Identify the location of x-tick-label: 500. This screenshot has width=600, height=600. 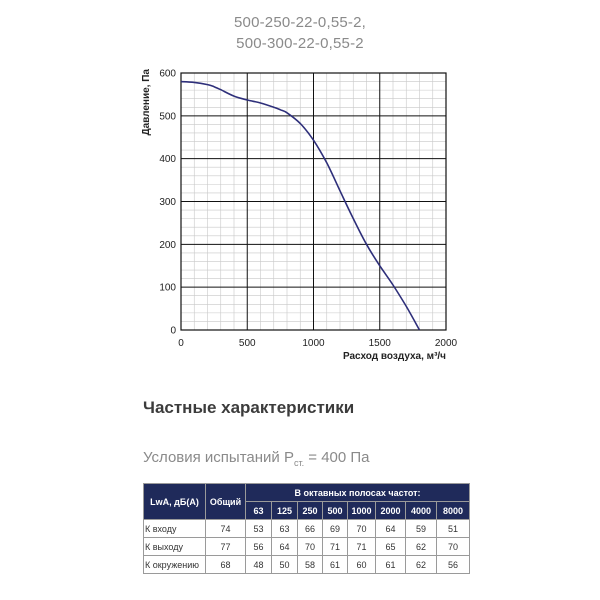
(247, 343).